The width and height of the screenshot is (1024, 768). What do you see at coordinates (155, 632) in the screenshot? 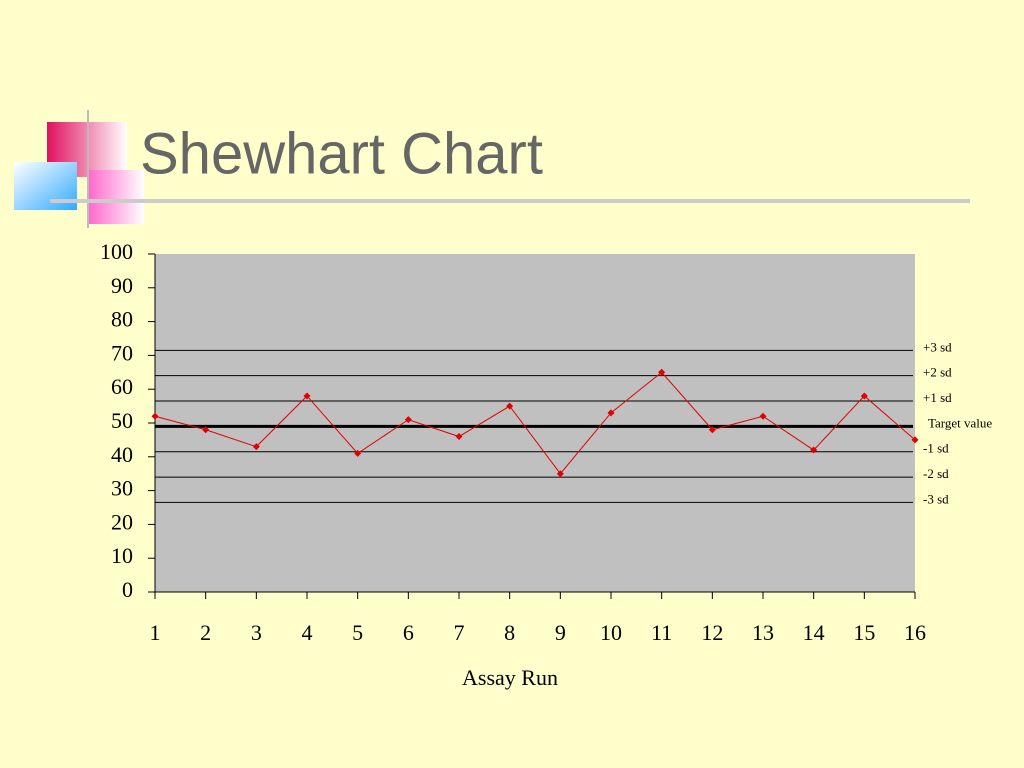
I see `x-tick-label: 1` at bounding box center [155, 632].